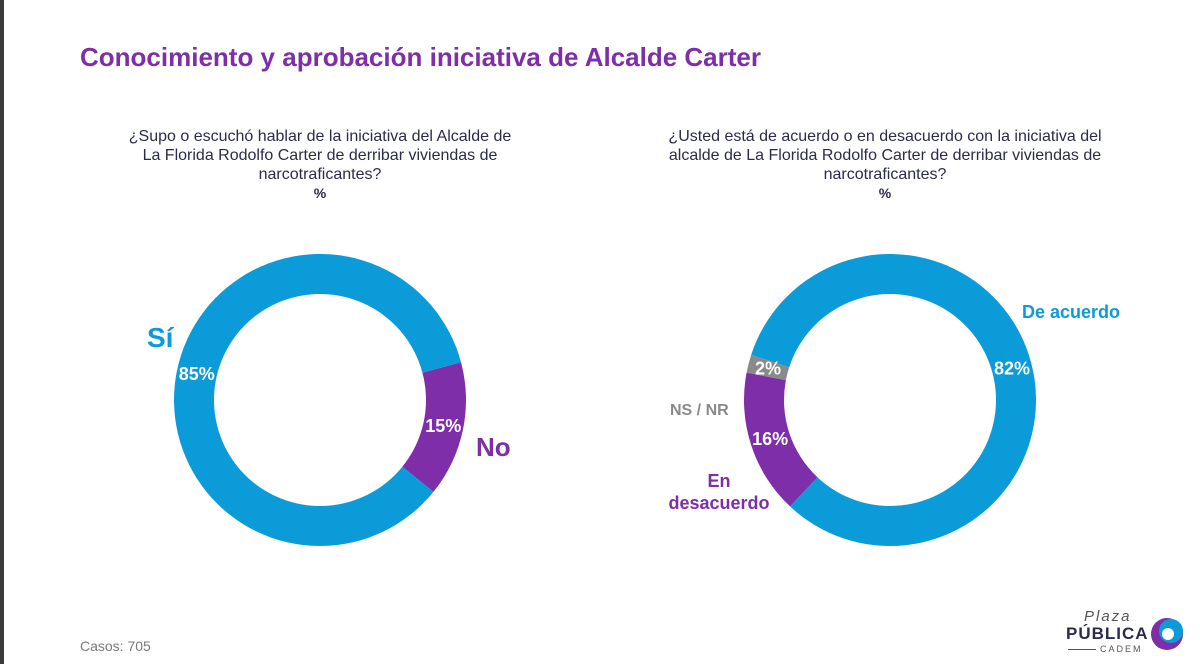  What do you see at coordinates (1071, 312) in the screenshot?
I see `category-label-de-acuerdo: De acuerdo` at bounding box center [1071, 312].